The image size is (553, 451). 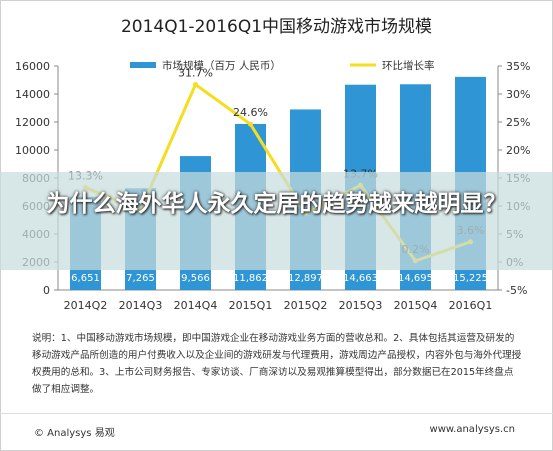 What do you see at coordinates (141, 305) in the screenshot?
I see `x-tick-label: 2014Q3` at bounding box center [141, 305].